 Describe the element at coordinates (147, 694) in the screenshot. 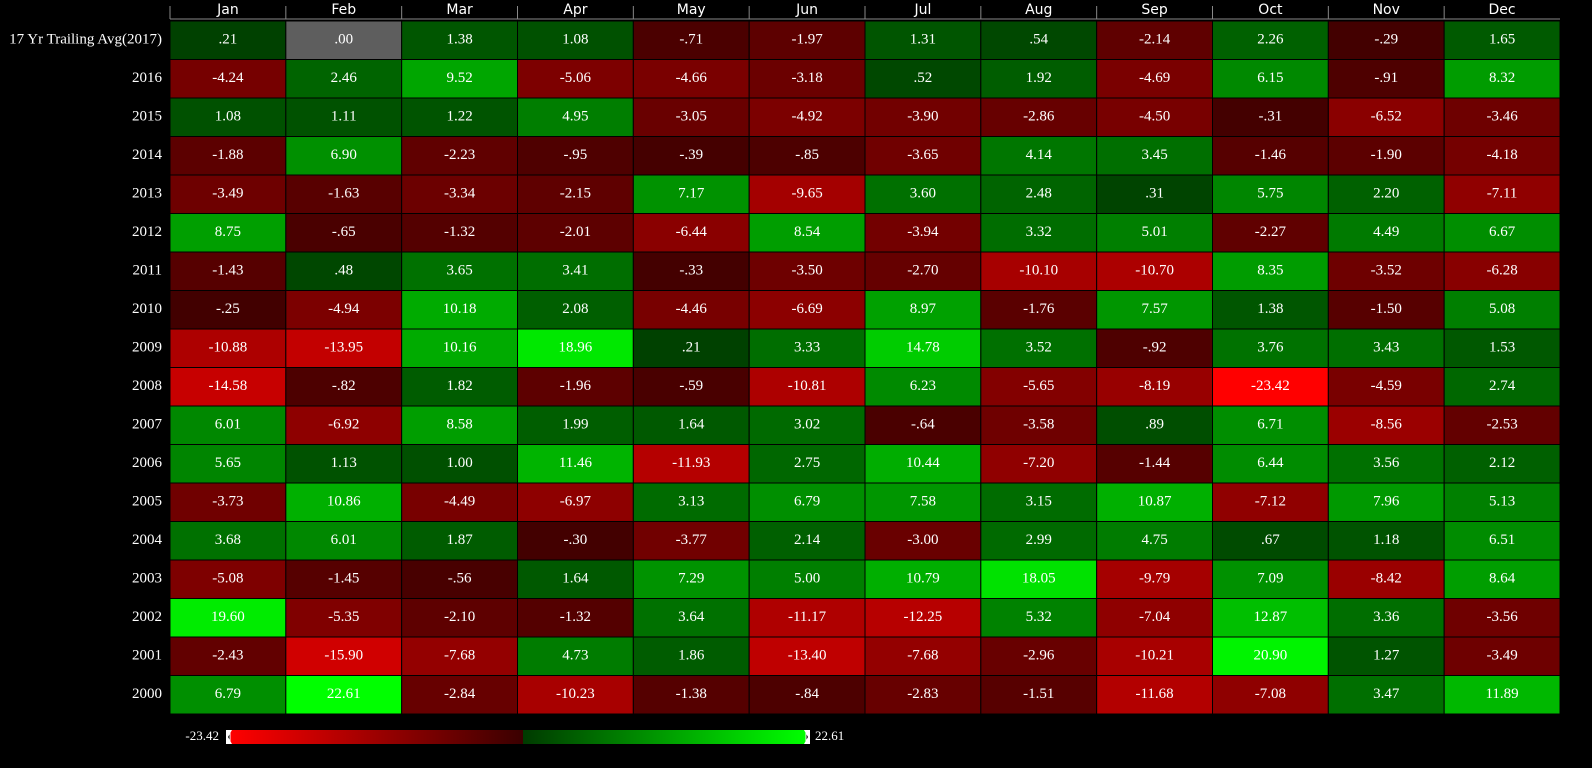

I see `row-label: 2000` at that location.